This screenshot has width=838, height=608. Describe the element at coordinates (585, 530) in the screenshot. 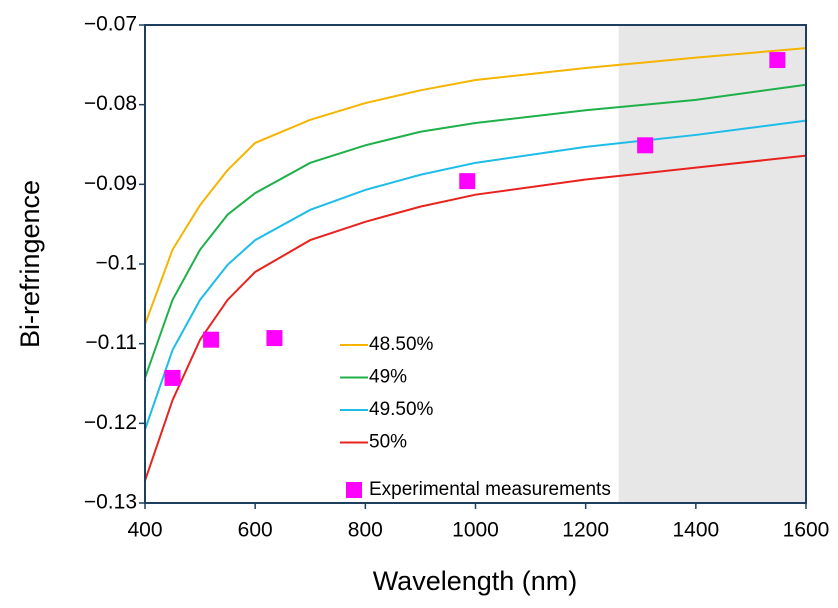

I see `x-tick-label: 1200` at that location.